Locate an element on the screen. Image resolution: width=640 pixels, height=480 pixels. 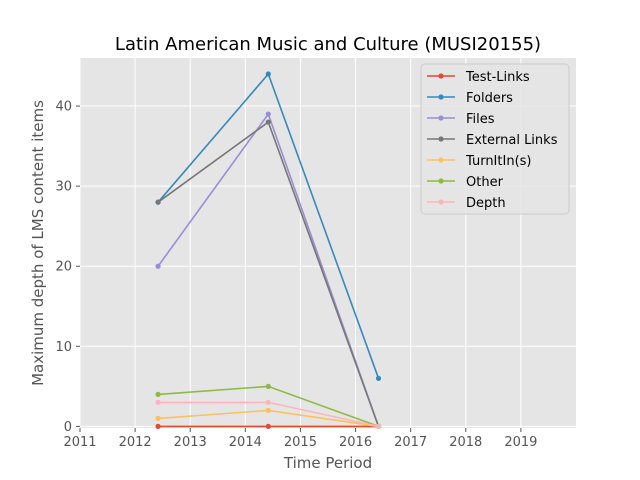
x-tick-label: 2015 is located at coordinates (300, 442).